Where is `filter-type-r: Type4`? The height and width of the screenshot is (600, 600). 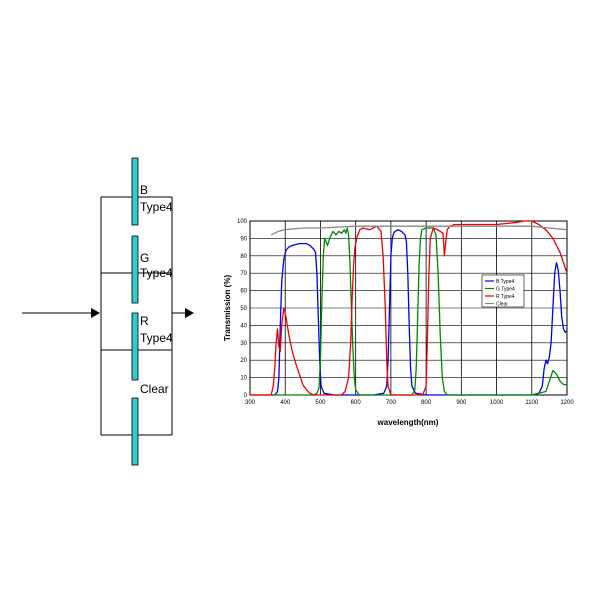 filter-type-r: Type4 is located at coordinates (156, 338).